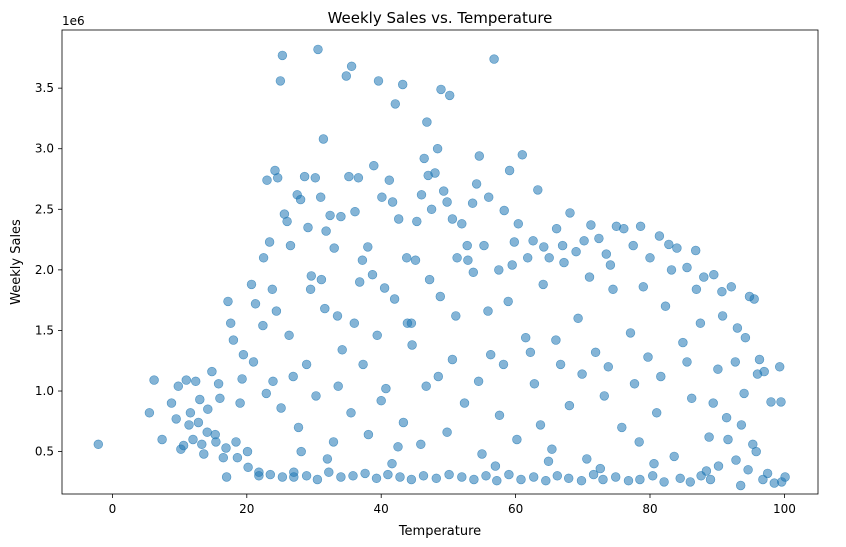 The width and height of the screenshot is (846, 547). I want to click on y-offset-label: 1e6, so click(73, 21).